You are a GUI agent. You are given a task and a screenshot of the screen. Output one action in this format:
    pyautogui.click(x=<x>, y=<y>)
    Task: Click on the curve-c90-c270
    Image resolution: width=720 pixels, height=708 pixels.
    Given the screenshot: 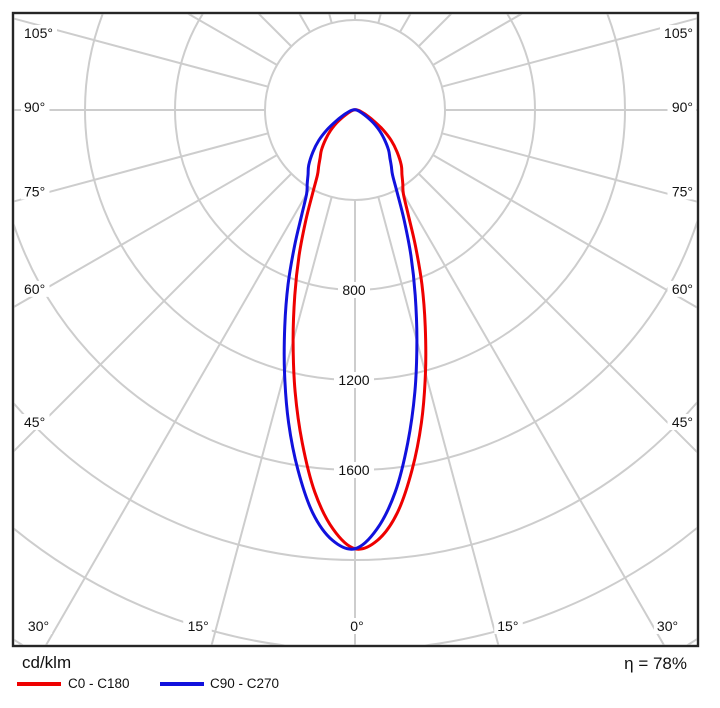 What is the action you would take?
    pyautogui.click(x=350, y=329)
    